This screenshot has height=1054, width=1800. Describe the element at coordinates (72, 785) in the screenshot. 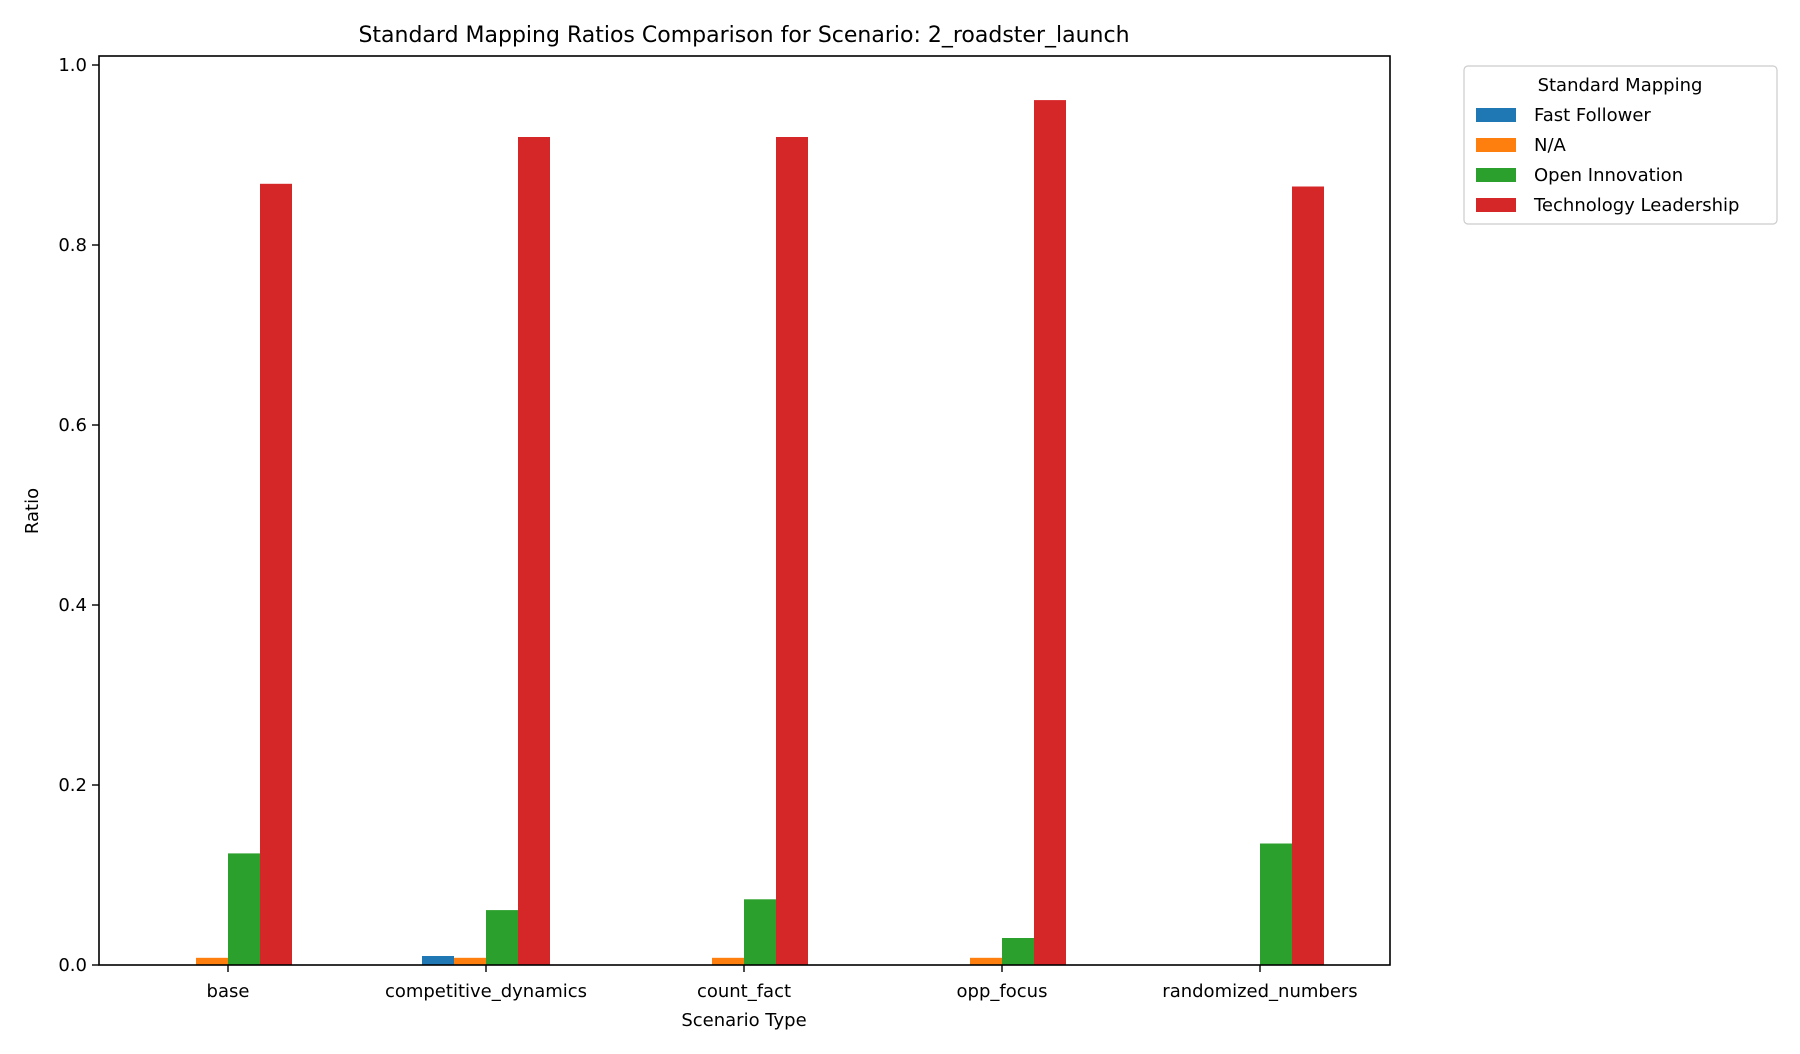

I see `y-tick-label: 0.2` at that location.